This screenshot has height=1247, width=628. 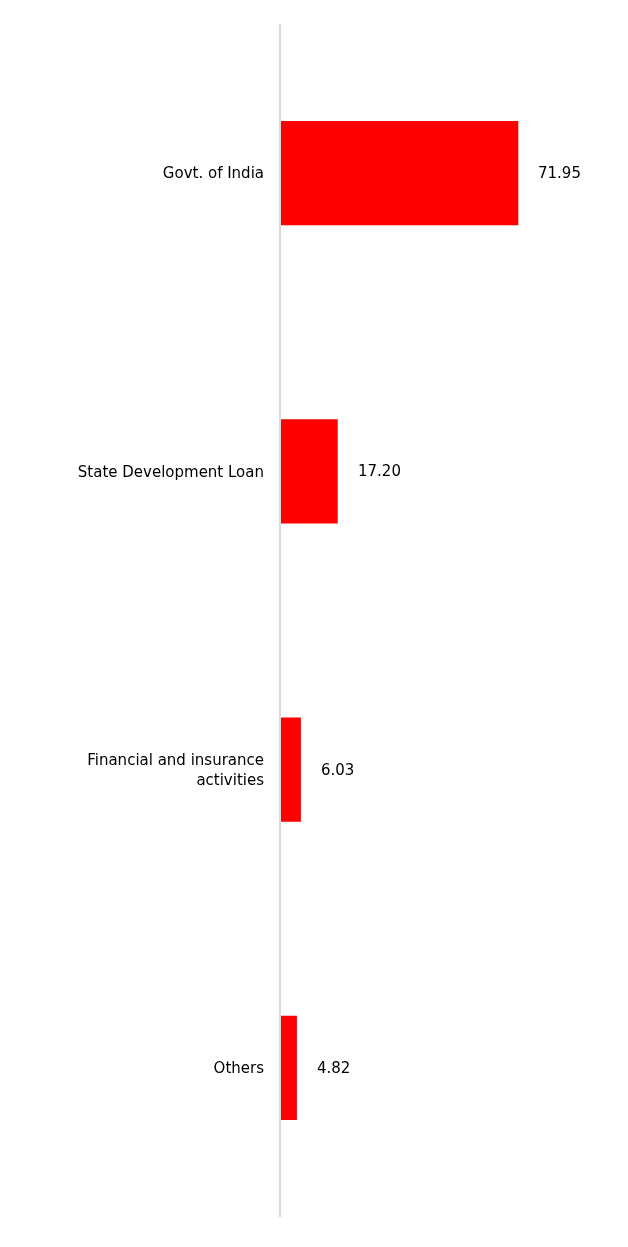 What do you see at coordinates (334, 1068) in the screenshot?
I see `data-label: 4.82` at bounding box center [334, 1068].